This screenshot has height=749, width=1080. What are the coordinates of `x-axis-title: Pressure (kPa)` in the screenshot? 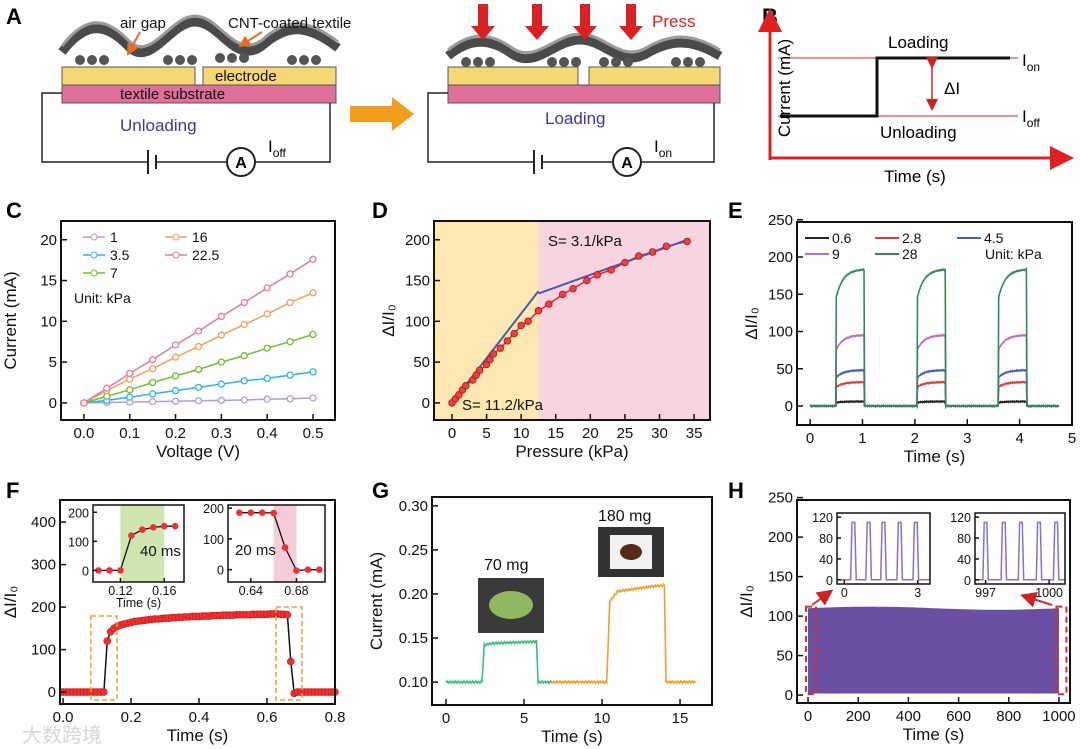 It's located at (571, 451).